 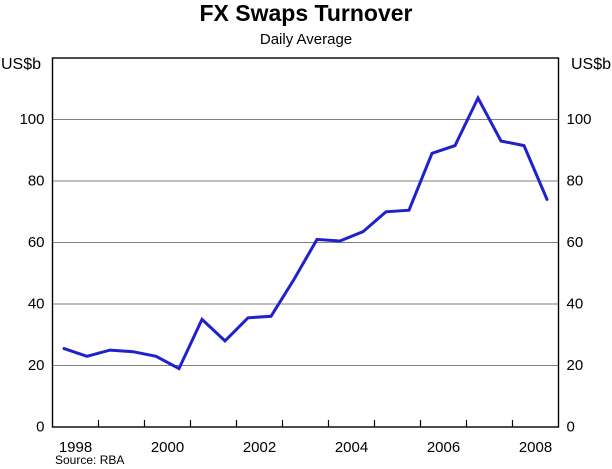 I want to click on x-label-2008: 2008, so click(x=535, y=447).